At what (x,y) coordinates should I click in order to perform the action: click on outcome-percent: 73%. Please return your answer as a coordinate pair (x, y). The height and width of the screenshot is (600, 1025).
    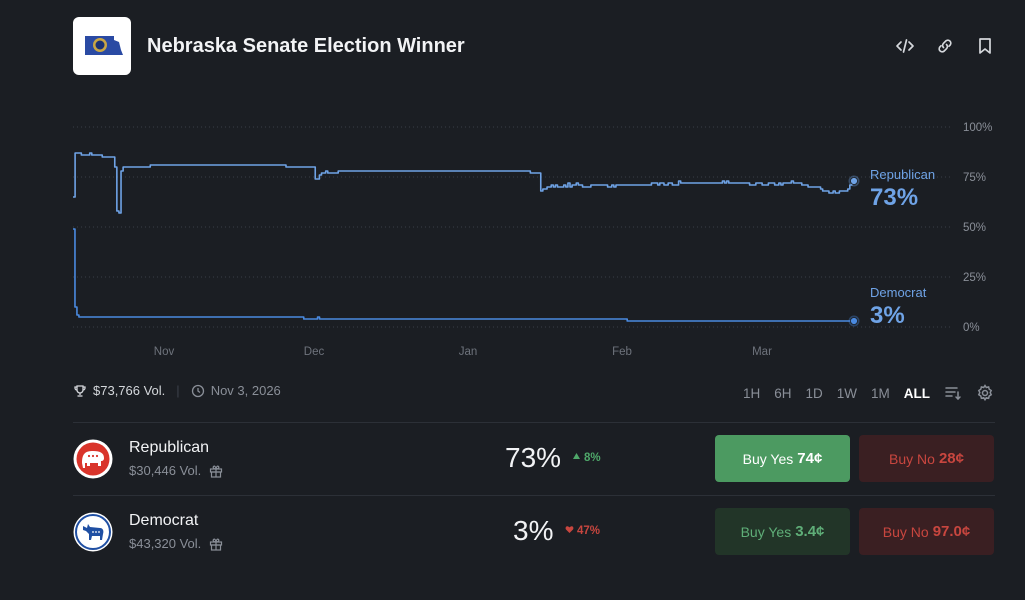
    Looking at the image, I should click on (533, 457).